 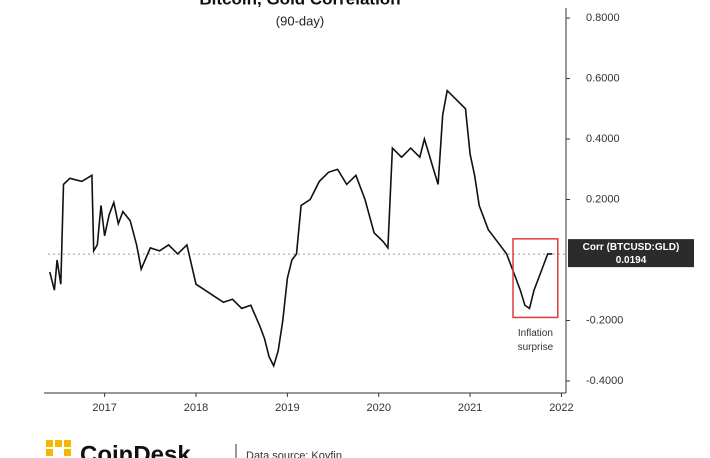 What do you see at coordinates (603, 18) in the screenshot?
I see `y-tick-label: 0.8000` at bounding box center [603, 18].